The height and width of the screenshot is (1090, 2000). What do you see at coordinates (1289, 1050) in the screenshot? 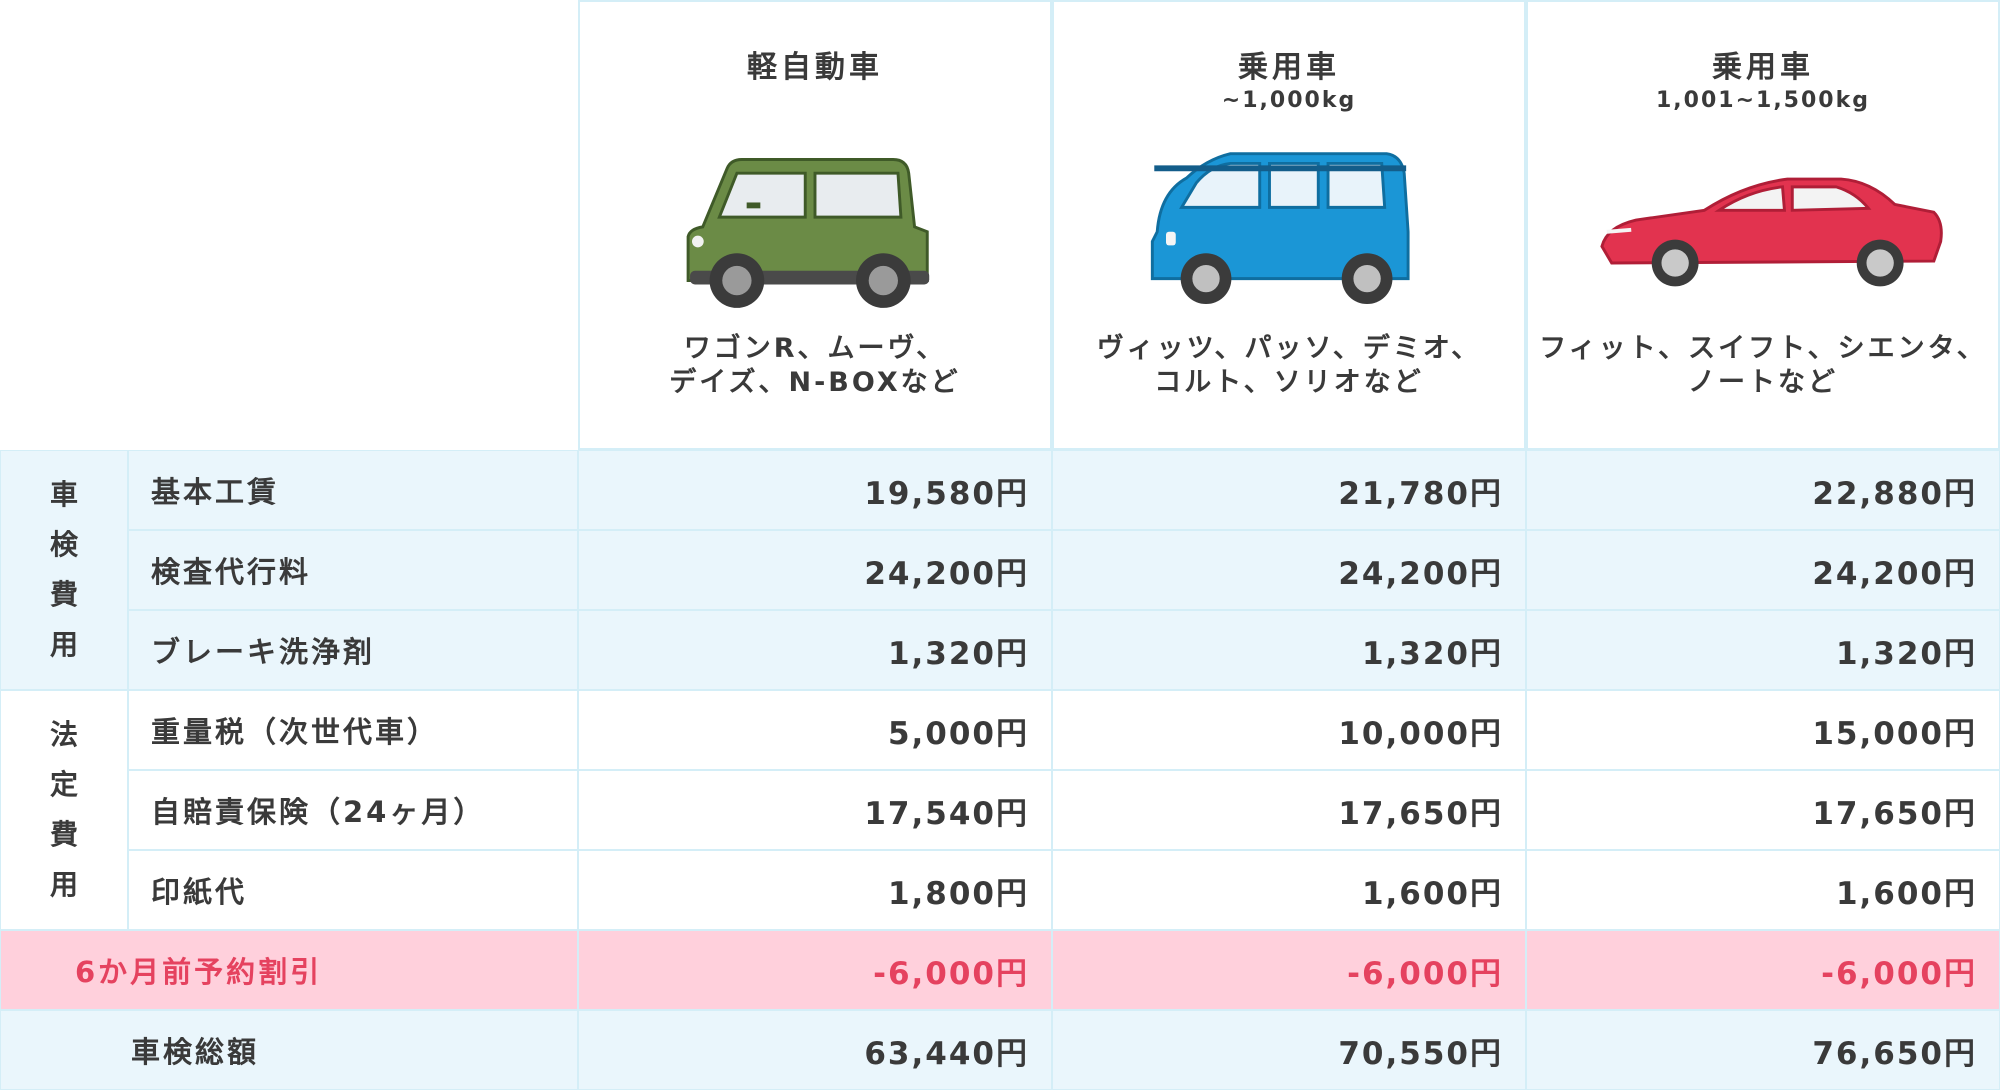
I see `total-value: 70,550円` at bounding box center [1289, 1050].